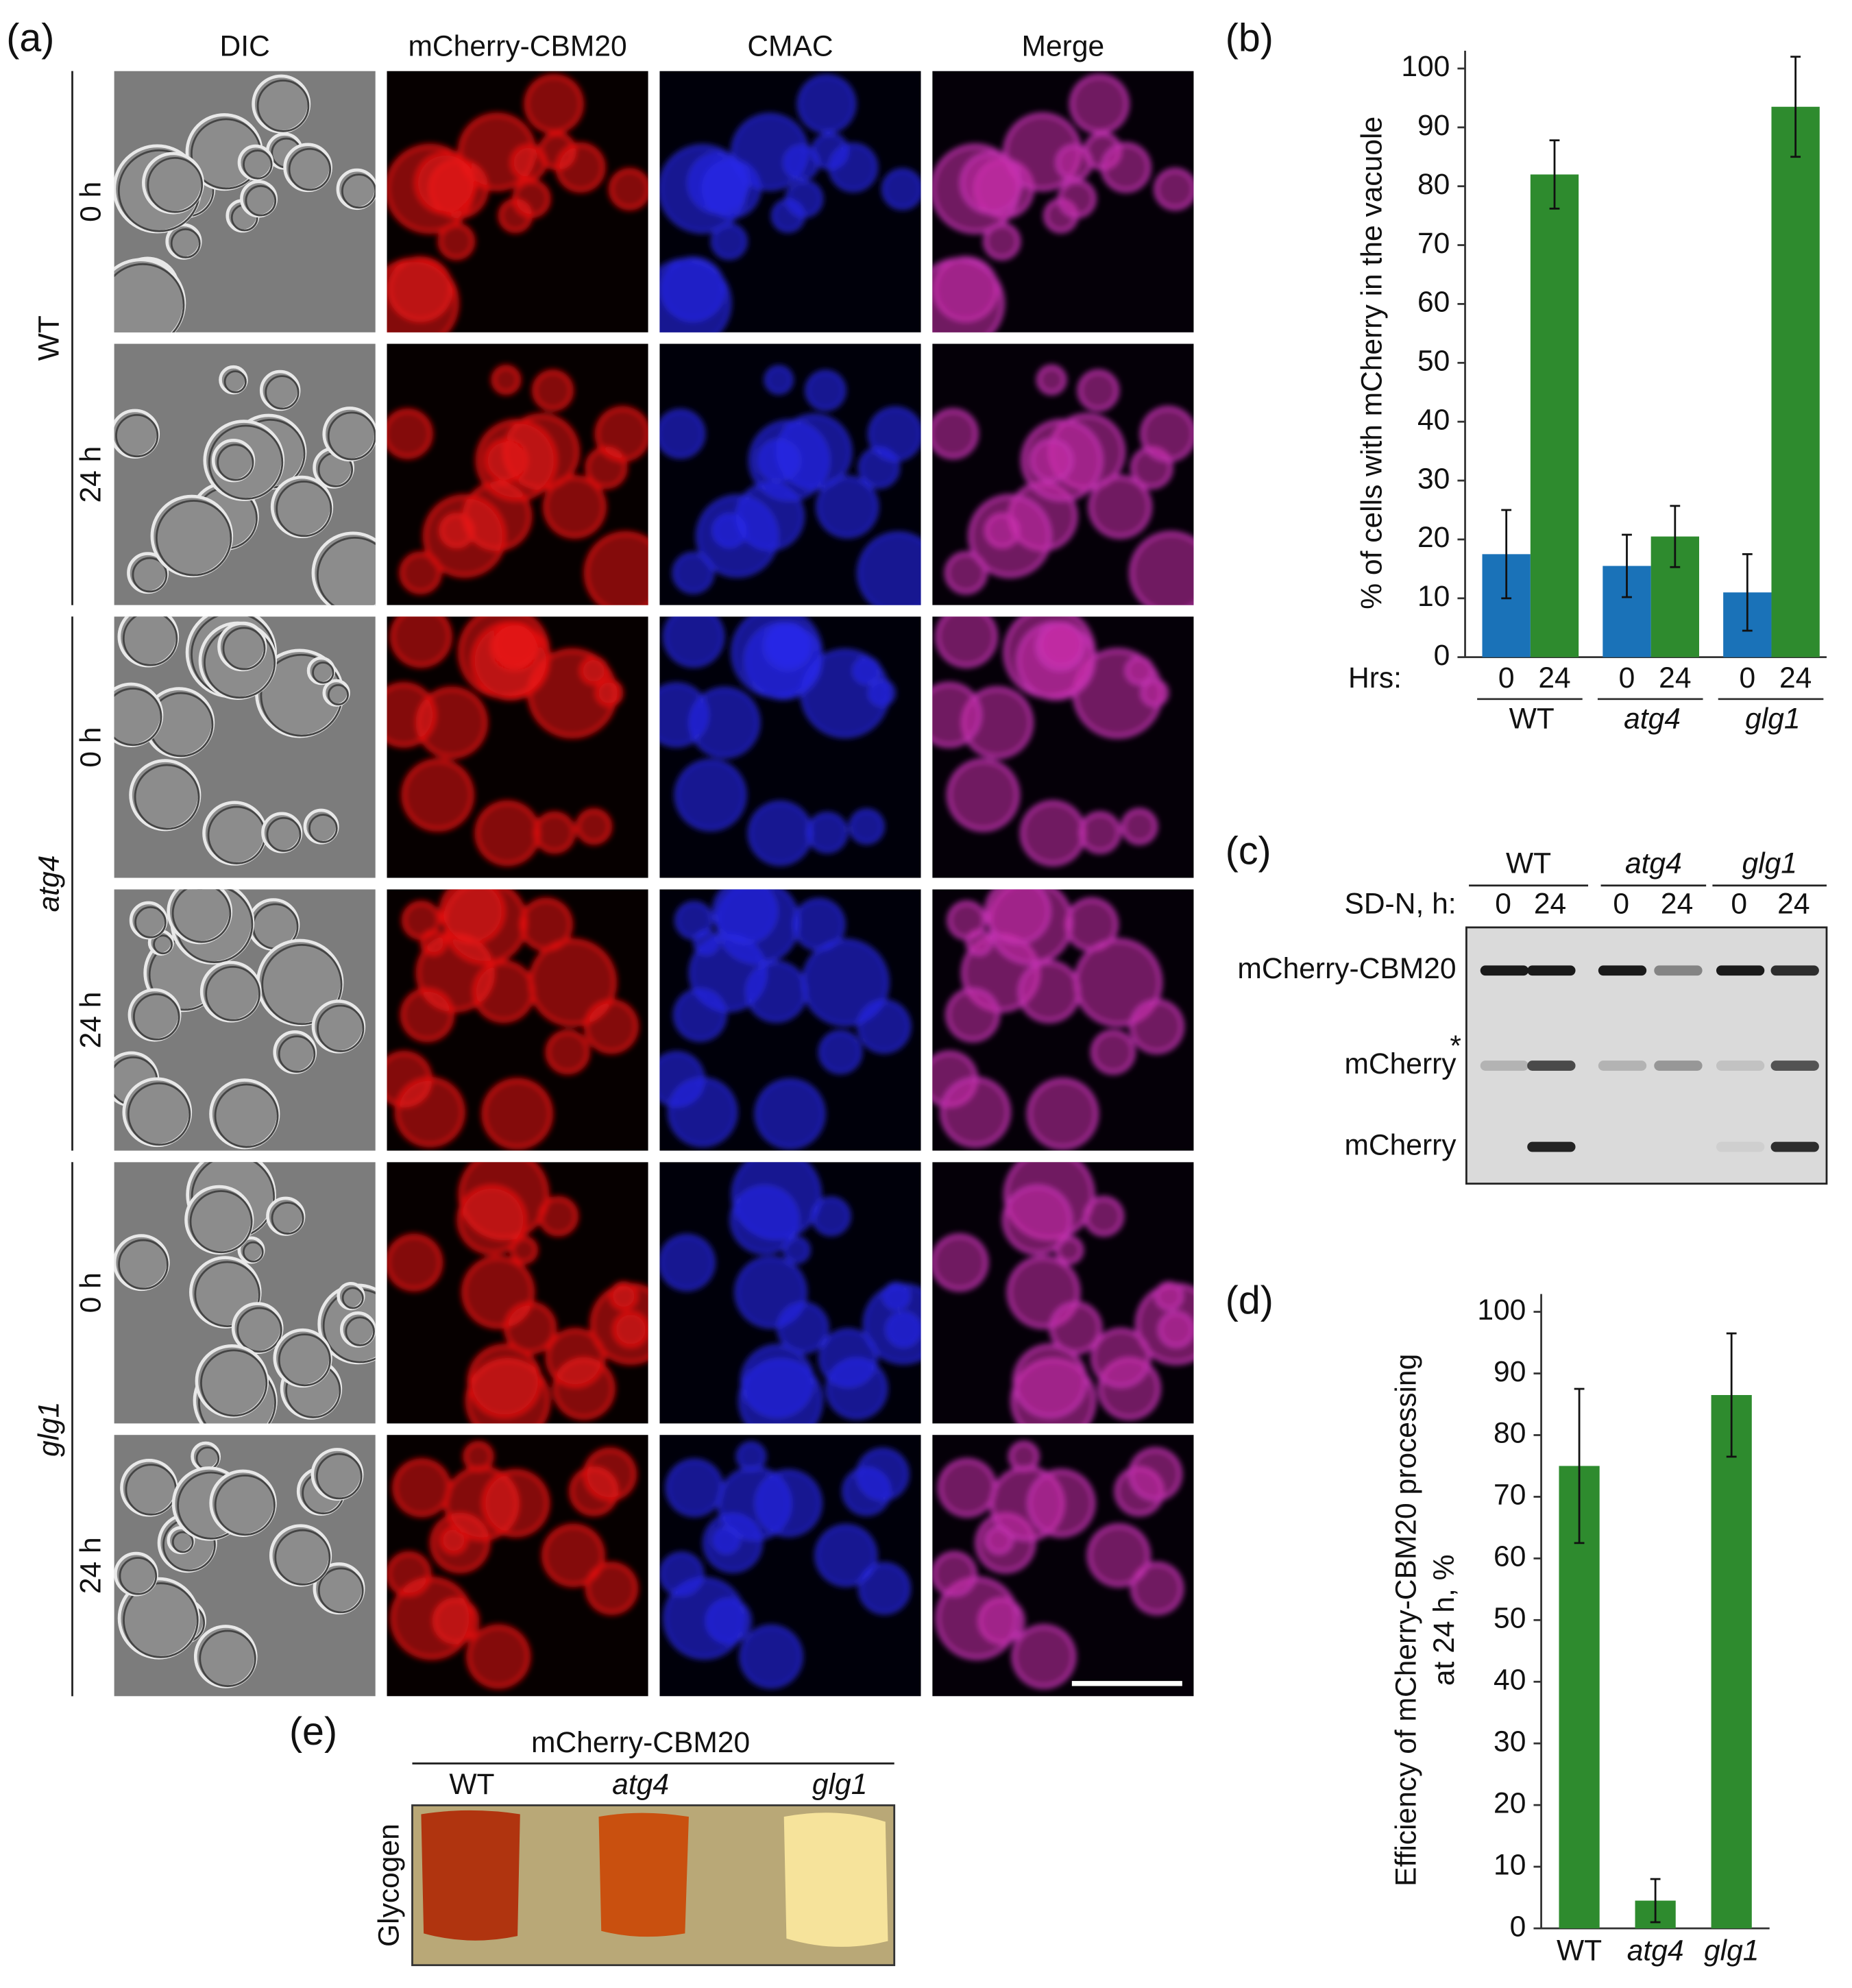 The height and width of the screenshot is (1988, 1852). What do you see at coordinates (1769, 863) in the screenshot?
I see `group-label: glg1` at bounding box center [1769, 863].